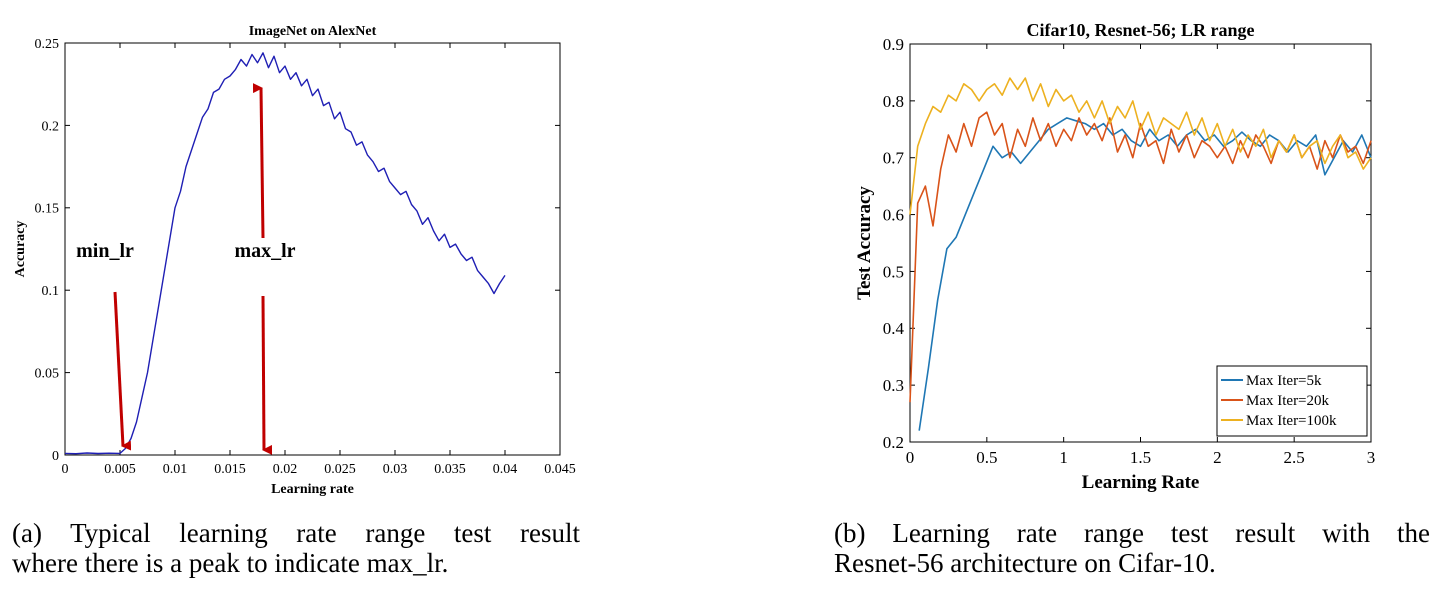  I want to click on x-tick-label: 1.5, so click(1140, 457).